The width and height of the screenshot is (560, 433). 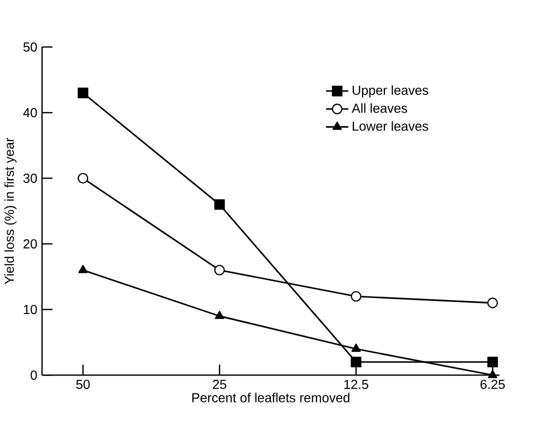 I want to click on y-tick-label: 40, so click(x=30, y=113).